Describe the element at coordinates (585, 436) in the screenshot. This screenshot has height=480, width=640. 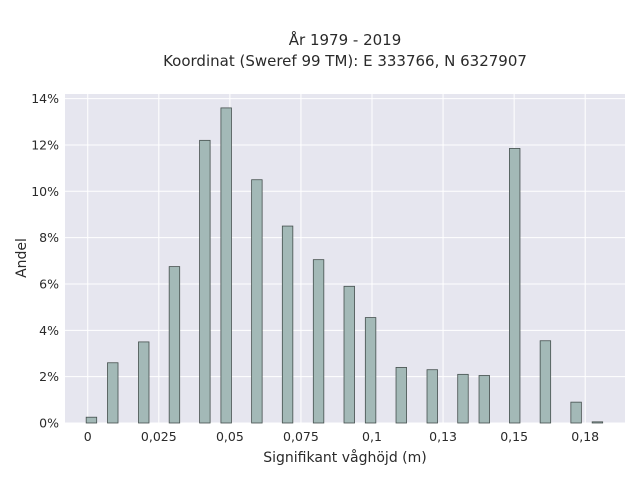
I see `x-tick-label: 0,18` at that location.